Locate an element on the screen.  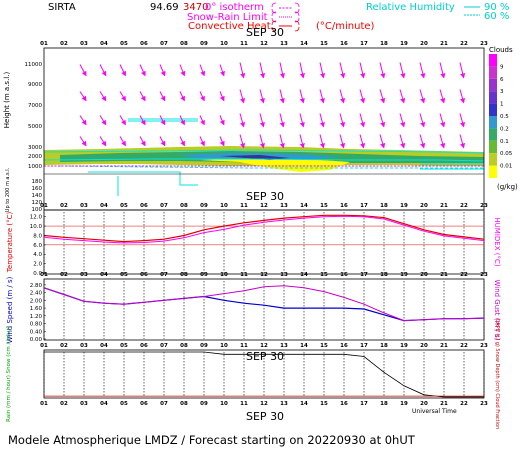
y-tick-label: 0.80 is located at coordinates (36, 325).